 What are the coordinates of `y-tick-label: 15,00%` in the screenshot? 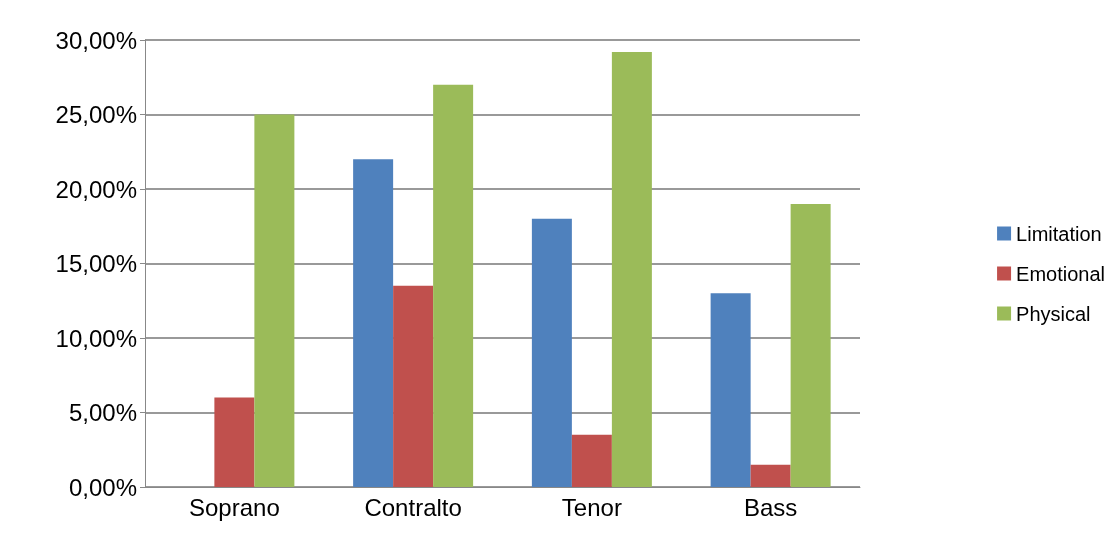 It's located at (96, 263).